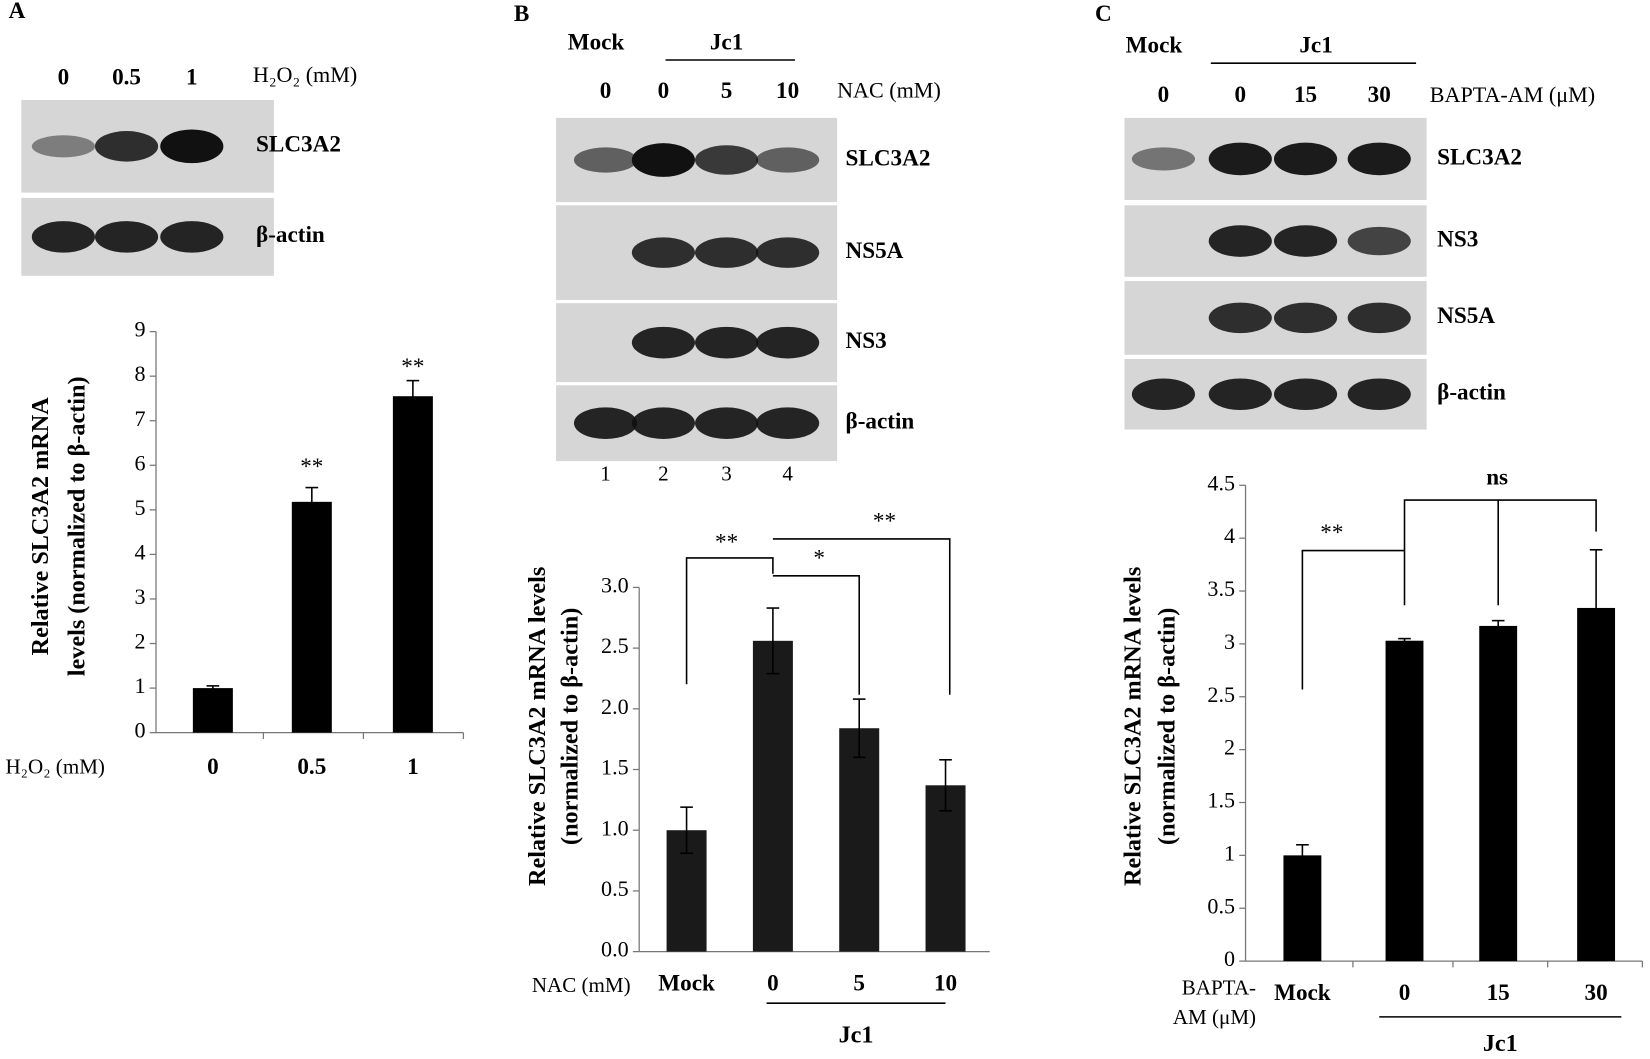  I want to click on y-tick-label: 3.0, so click(615, 584).